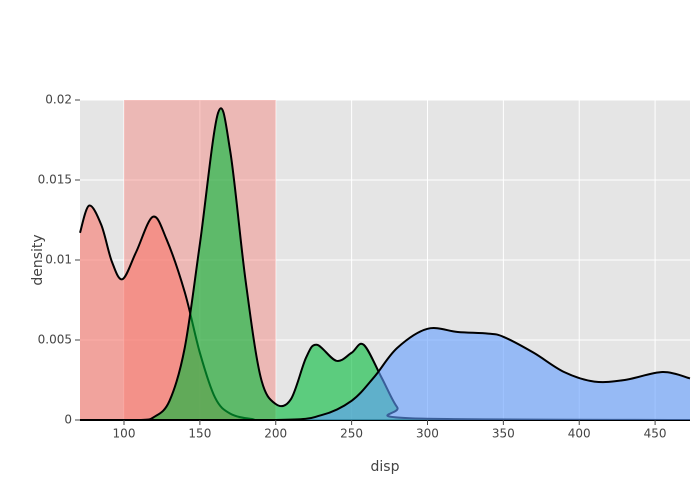  I want to click on y-axis-title: density, so click(38, 259).